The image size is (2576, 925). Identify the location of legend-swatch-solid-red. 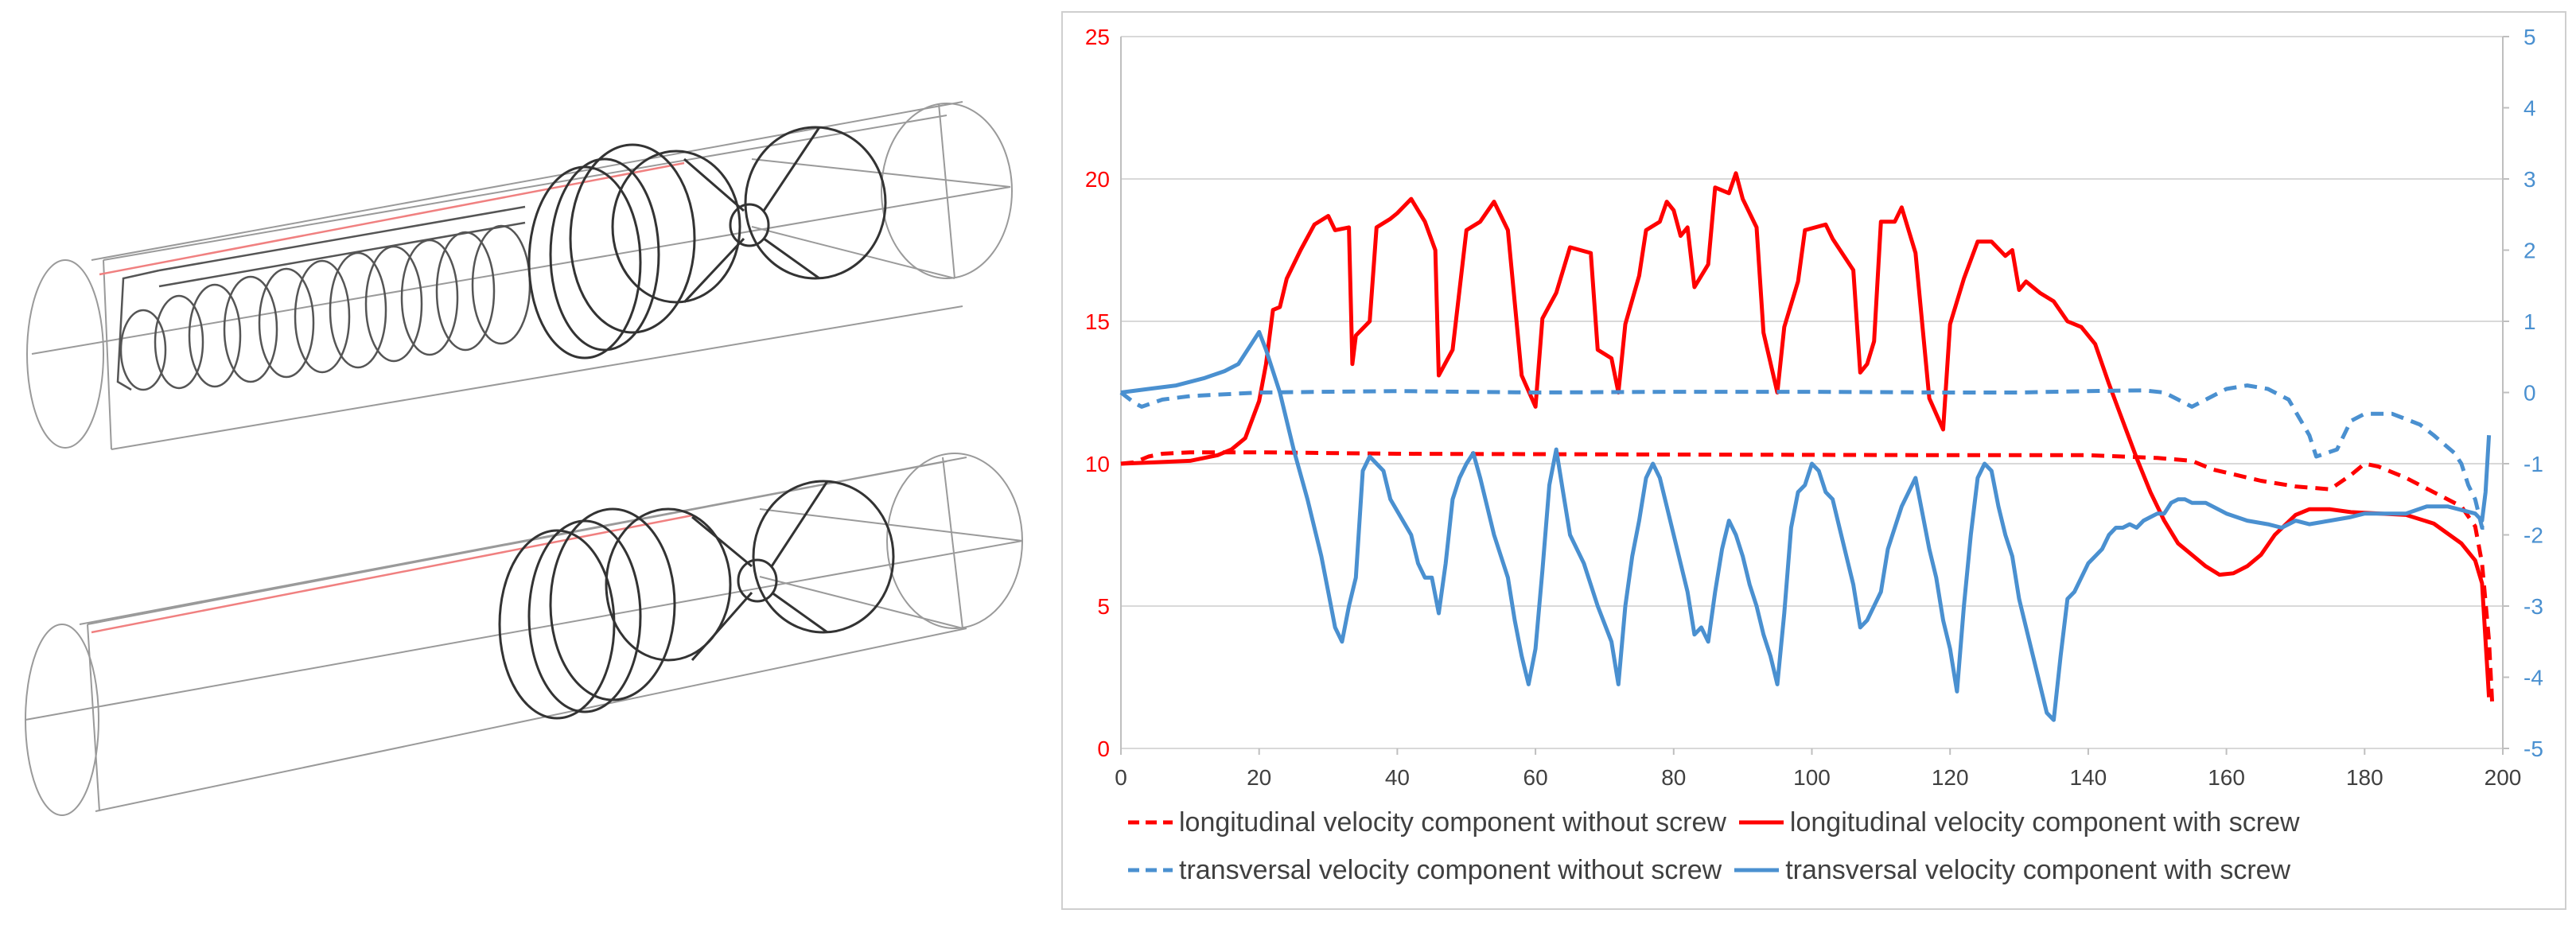
(1761, 822).